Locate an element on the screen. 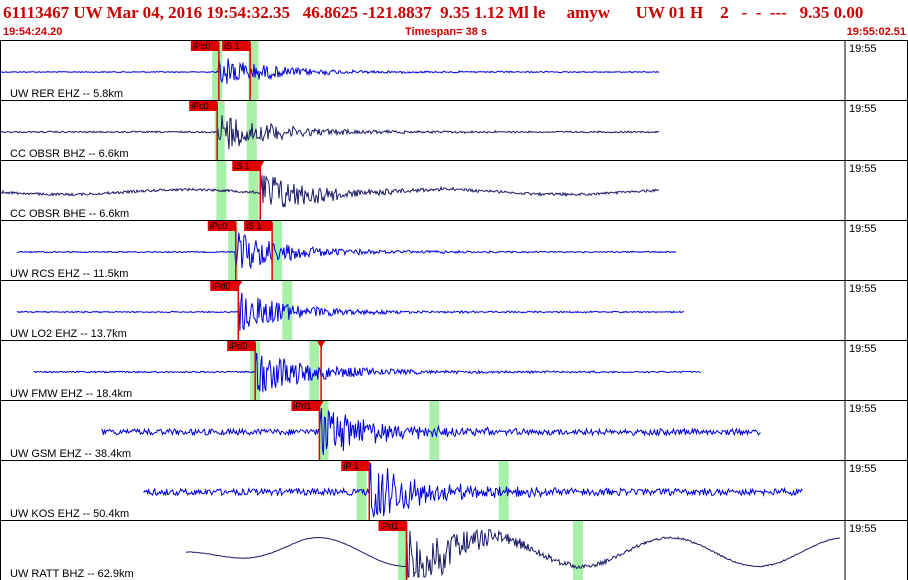  station-label: UW RATT BHZ -- 62.9km is located at coordinates (72, 574).